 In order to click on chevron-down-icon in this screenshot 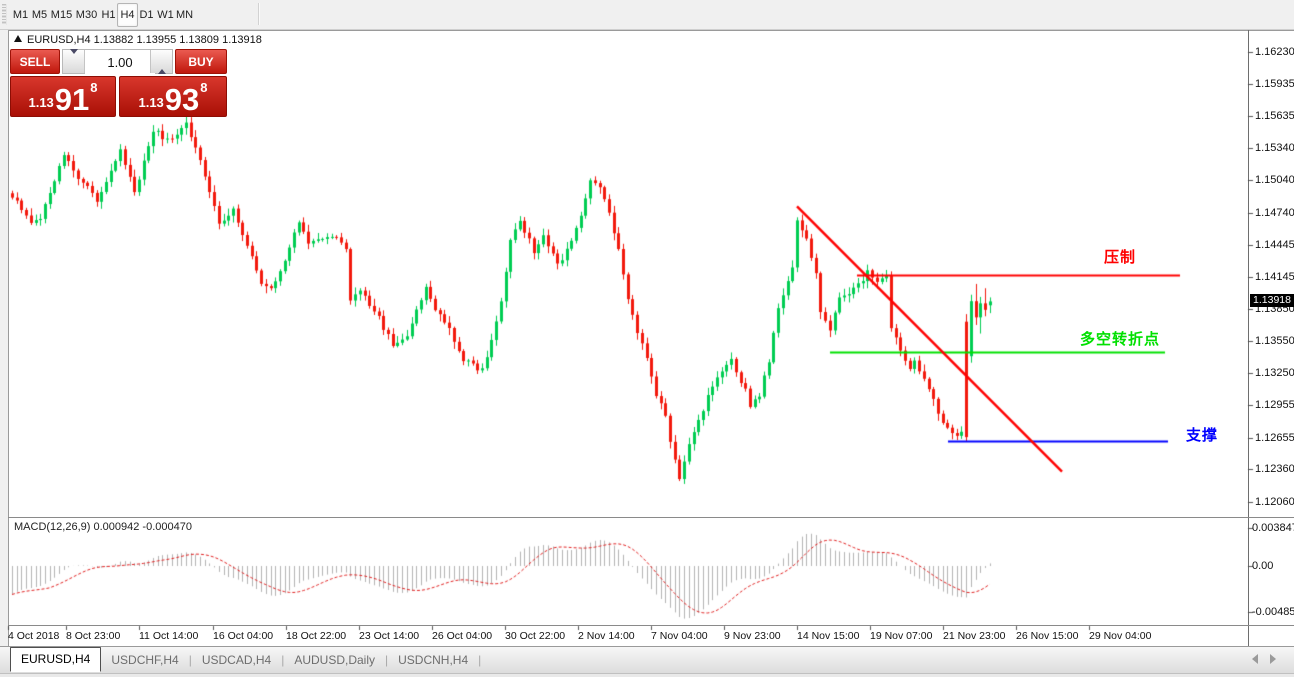, I will do `click(73, 59)`.